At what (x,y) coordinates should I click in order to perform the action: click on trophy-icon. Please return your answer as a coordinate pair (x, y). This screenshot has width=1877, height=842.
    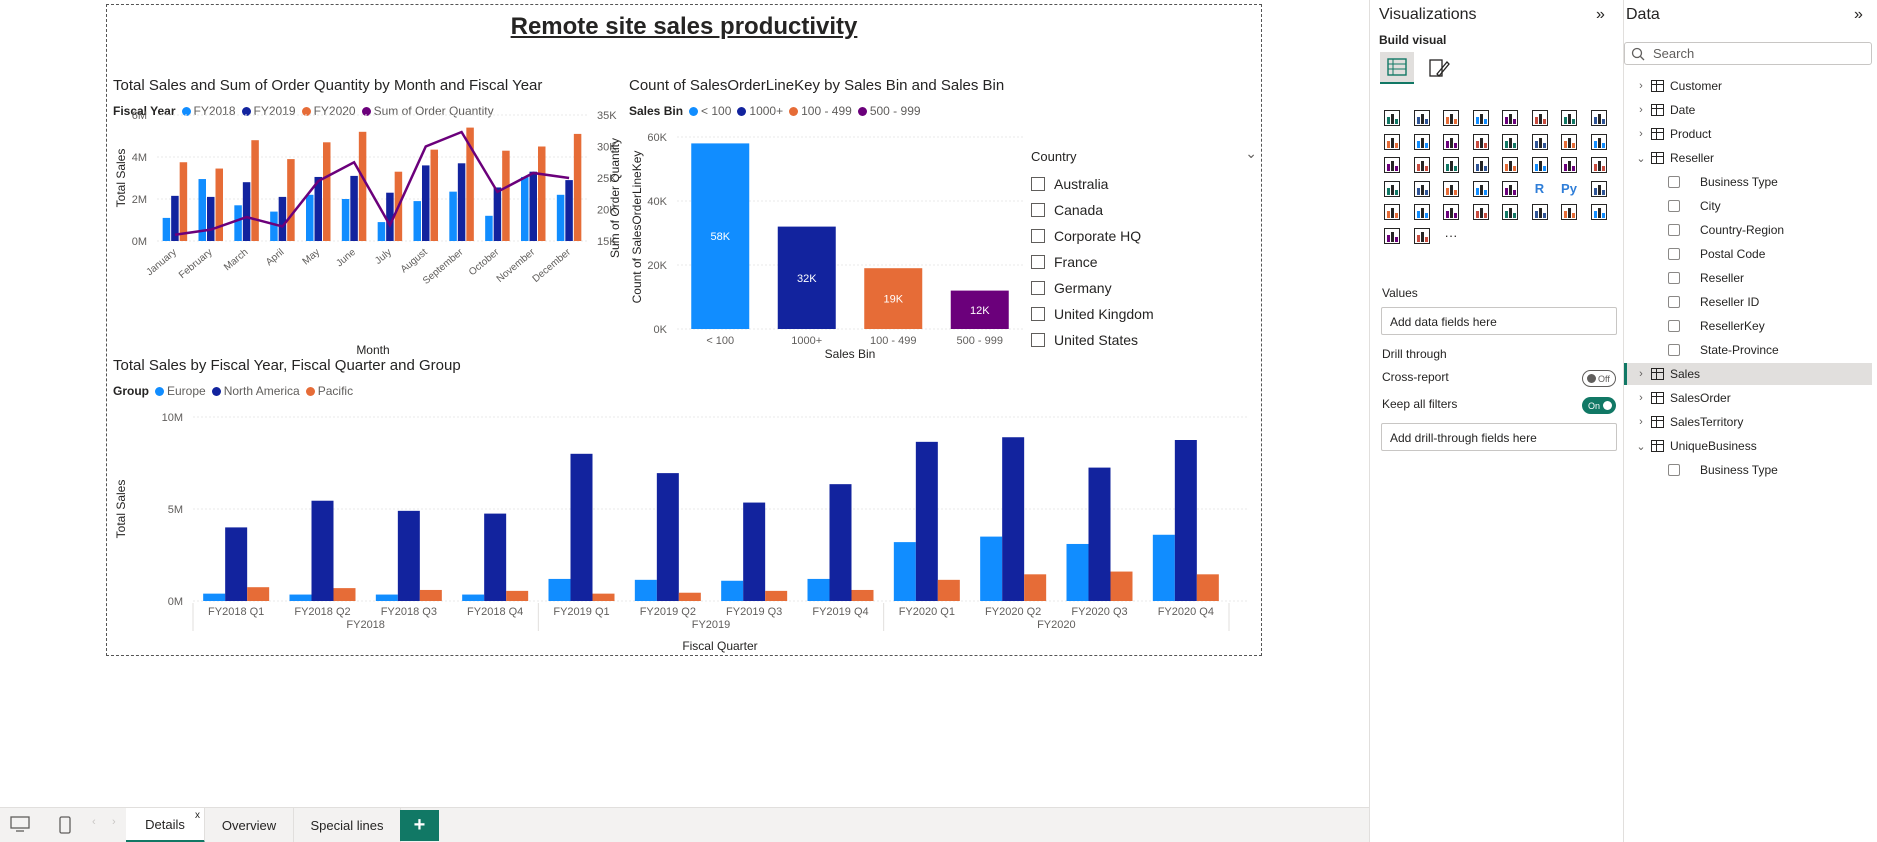
    Looking at the image, I should click on (1481, 212).